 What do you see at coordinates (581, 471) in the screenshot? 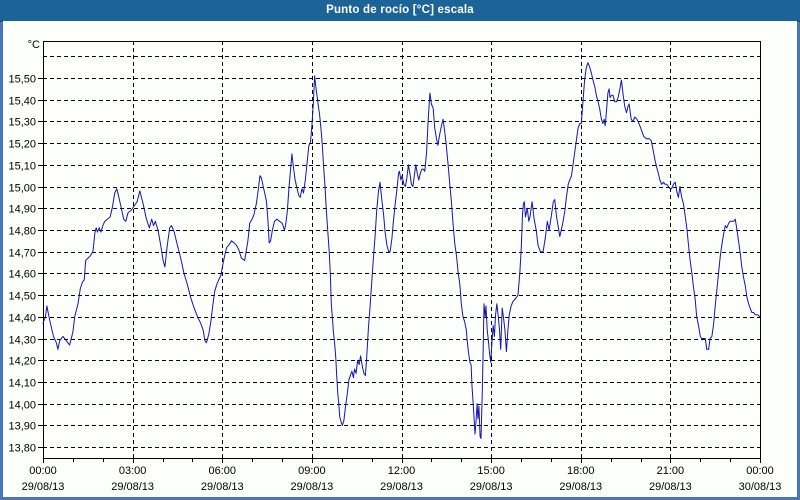
I see `x-tick-time-label: 18:00` at bounding box center [581, 471].